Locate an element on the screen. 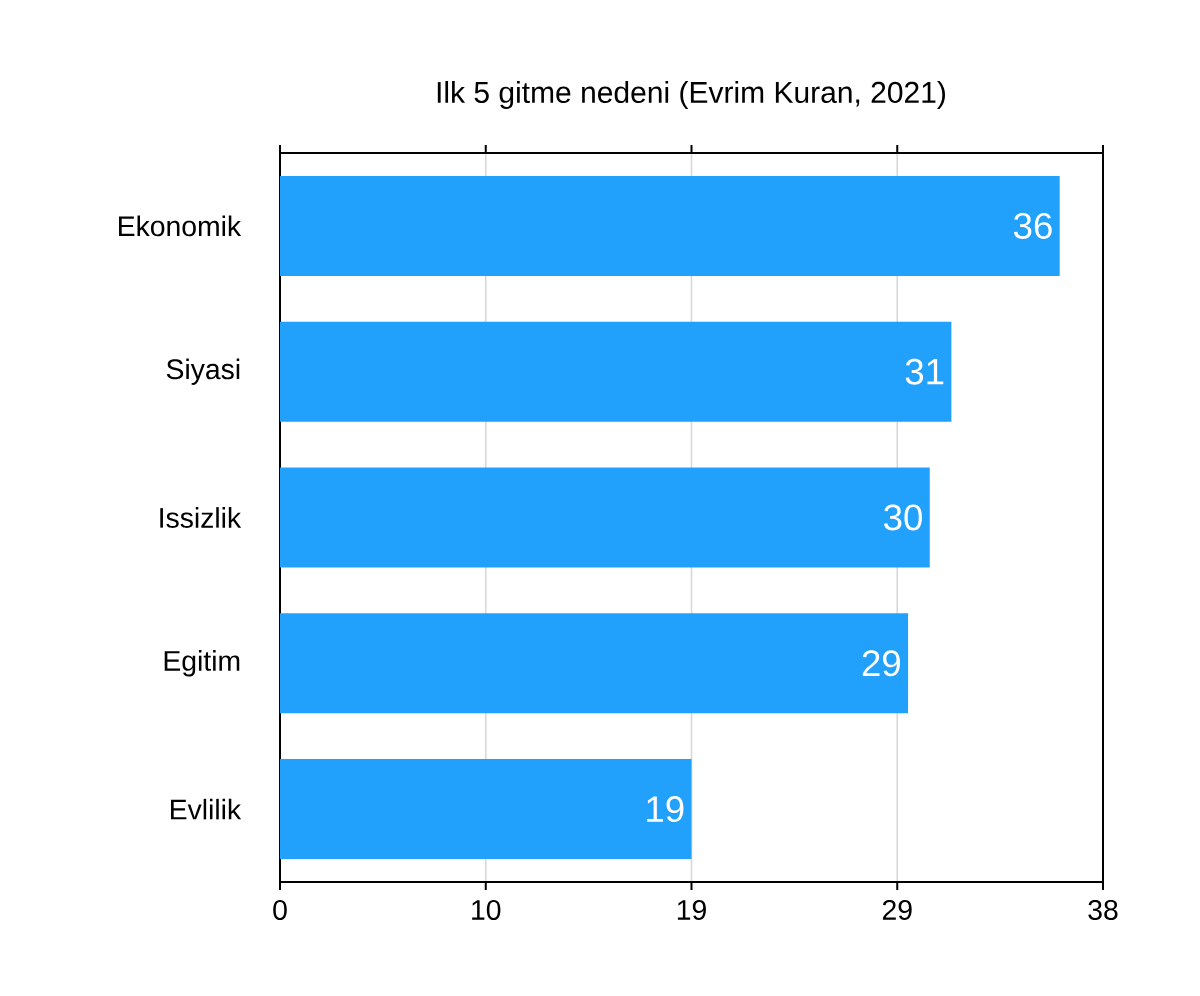  data-label: 31 is located at coordinates (924, 371).